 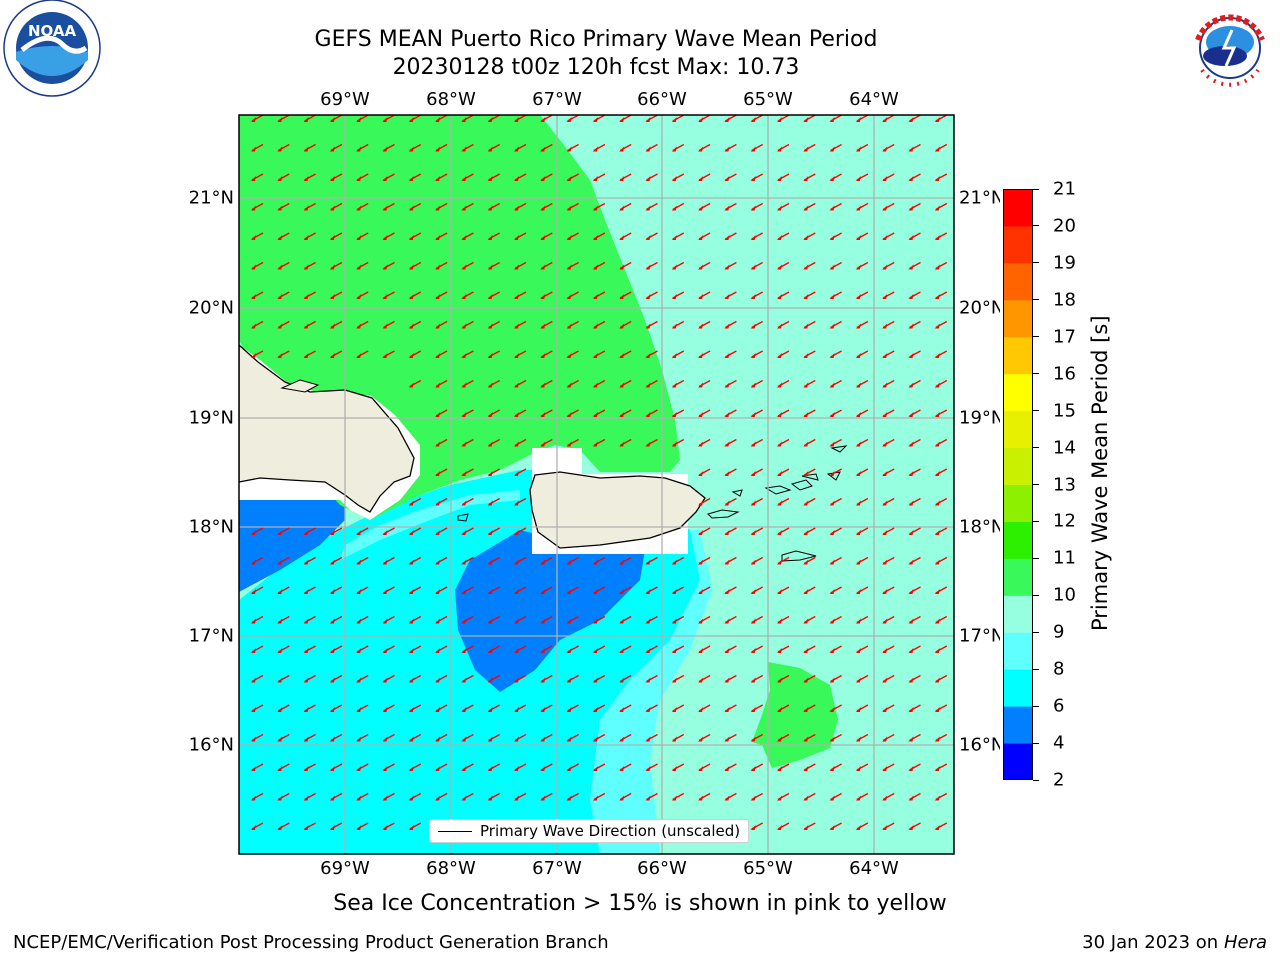 What do you see at coordinates (1018, 577) in the screenshot?
I see `colorbar-band` at bounding box center [1018, 577].